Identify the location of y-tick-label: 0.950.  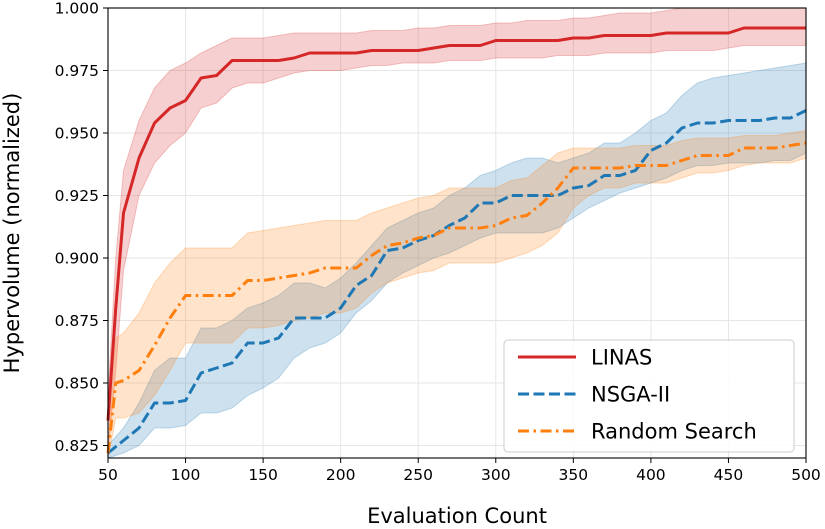
(77, 134).